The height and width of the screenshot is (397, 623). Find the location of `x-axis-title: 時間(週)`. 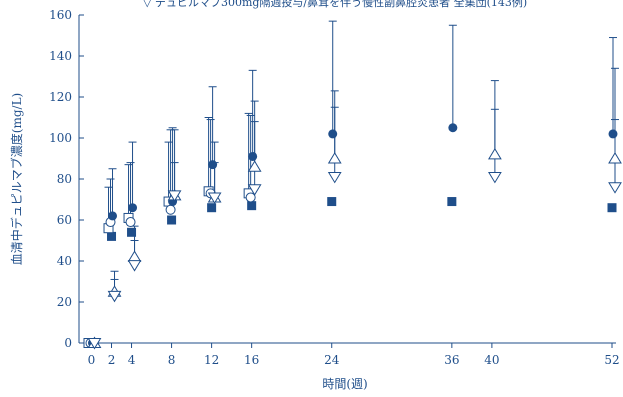

x-axis-title: 時間(週) is located at coordinates (344, 384).